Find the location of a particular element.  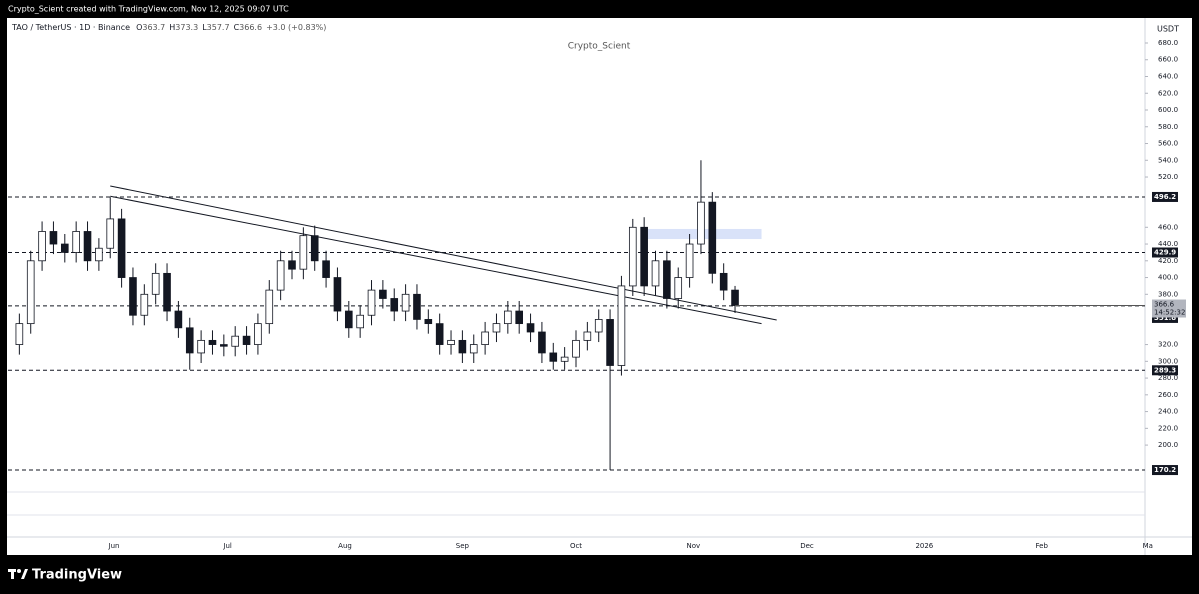

change: +3.0 (+0.83%) is located at coordinates (296, 27).